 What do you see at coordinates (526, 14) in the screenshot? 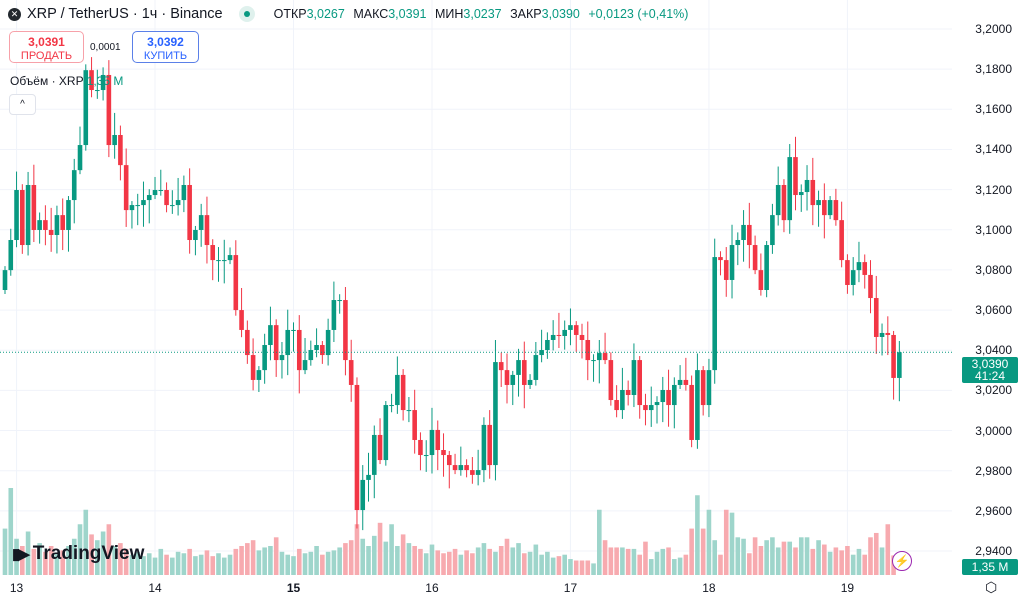
I see `ohlc-close-label: ЗАКР` at bounding box center [526, 14].